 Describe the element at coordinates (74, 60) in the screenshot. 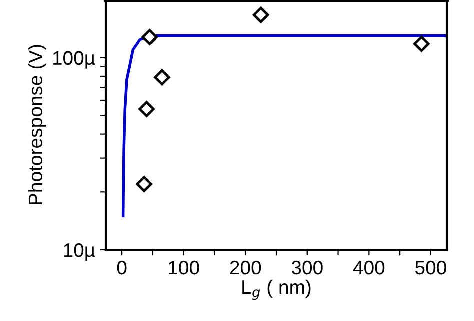

I see `y-tick-label: 100µ` at that location.